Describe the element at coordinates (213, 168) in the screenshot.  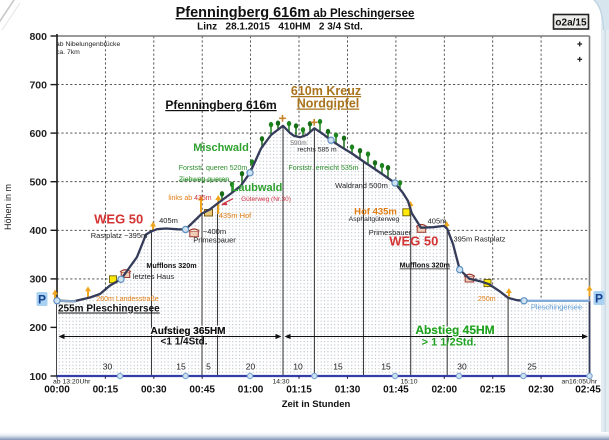
I see `svg-text: Forststr. queren 520m` at that location.